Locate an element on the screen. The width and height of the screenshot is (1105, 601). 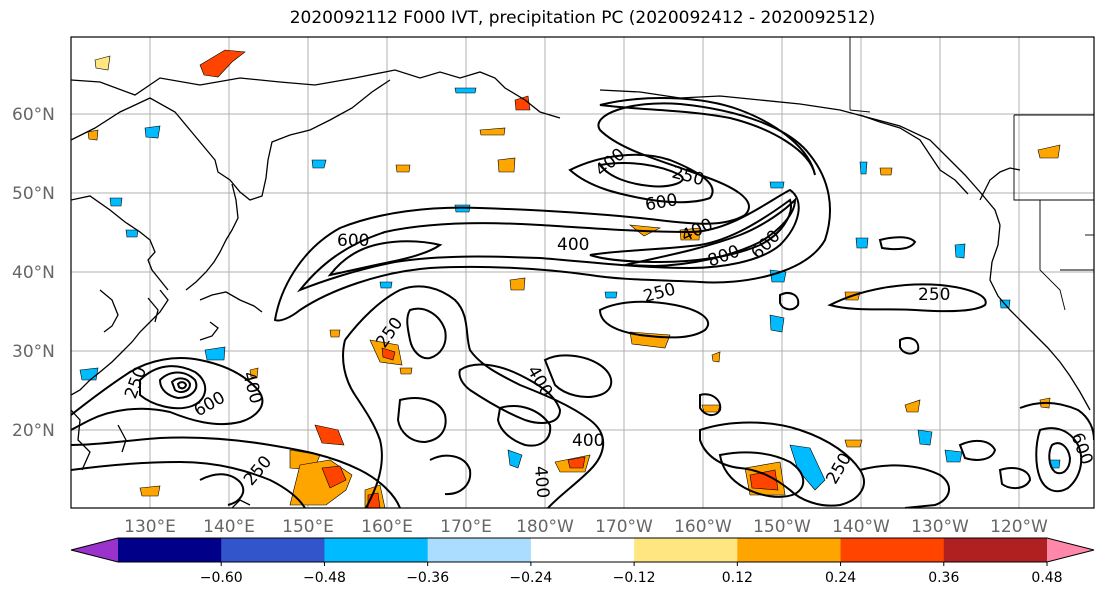
colorbar-tick-label: −0.60 is located at coordinates (221, 578).